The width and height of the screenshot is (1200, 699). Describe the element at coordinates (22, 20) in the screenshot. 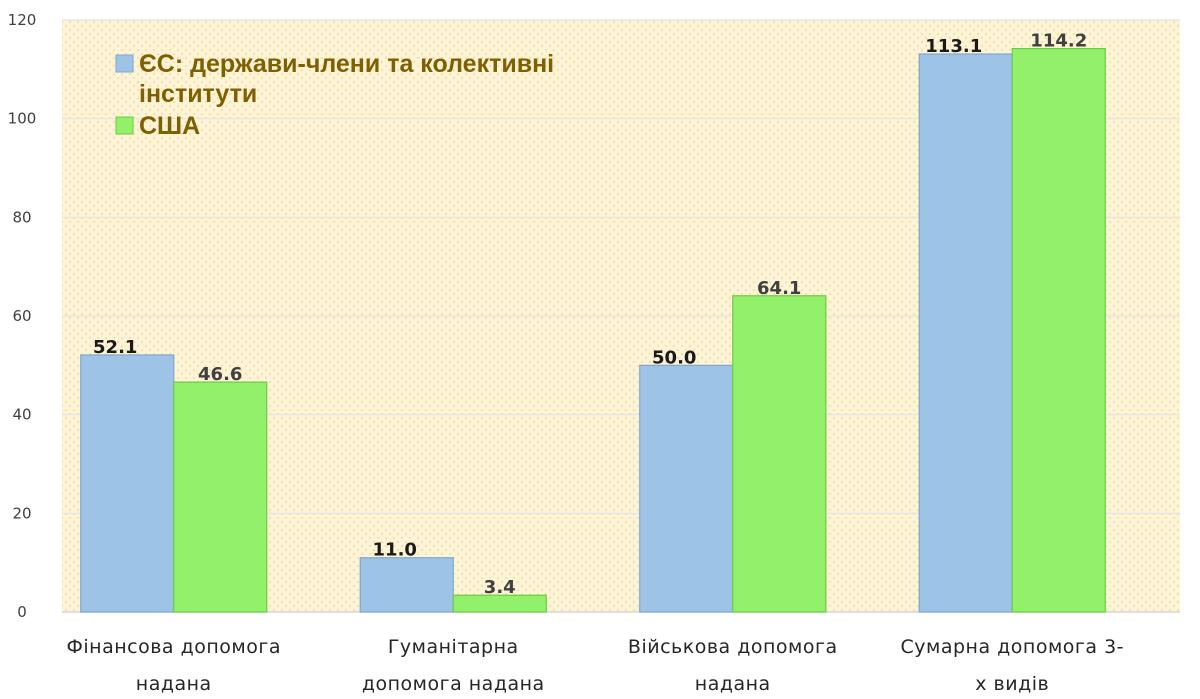

I see `y-tick-label: 120` at that location.